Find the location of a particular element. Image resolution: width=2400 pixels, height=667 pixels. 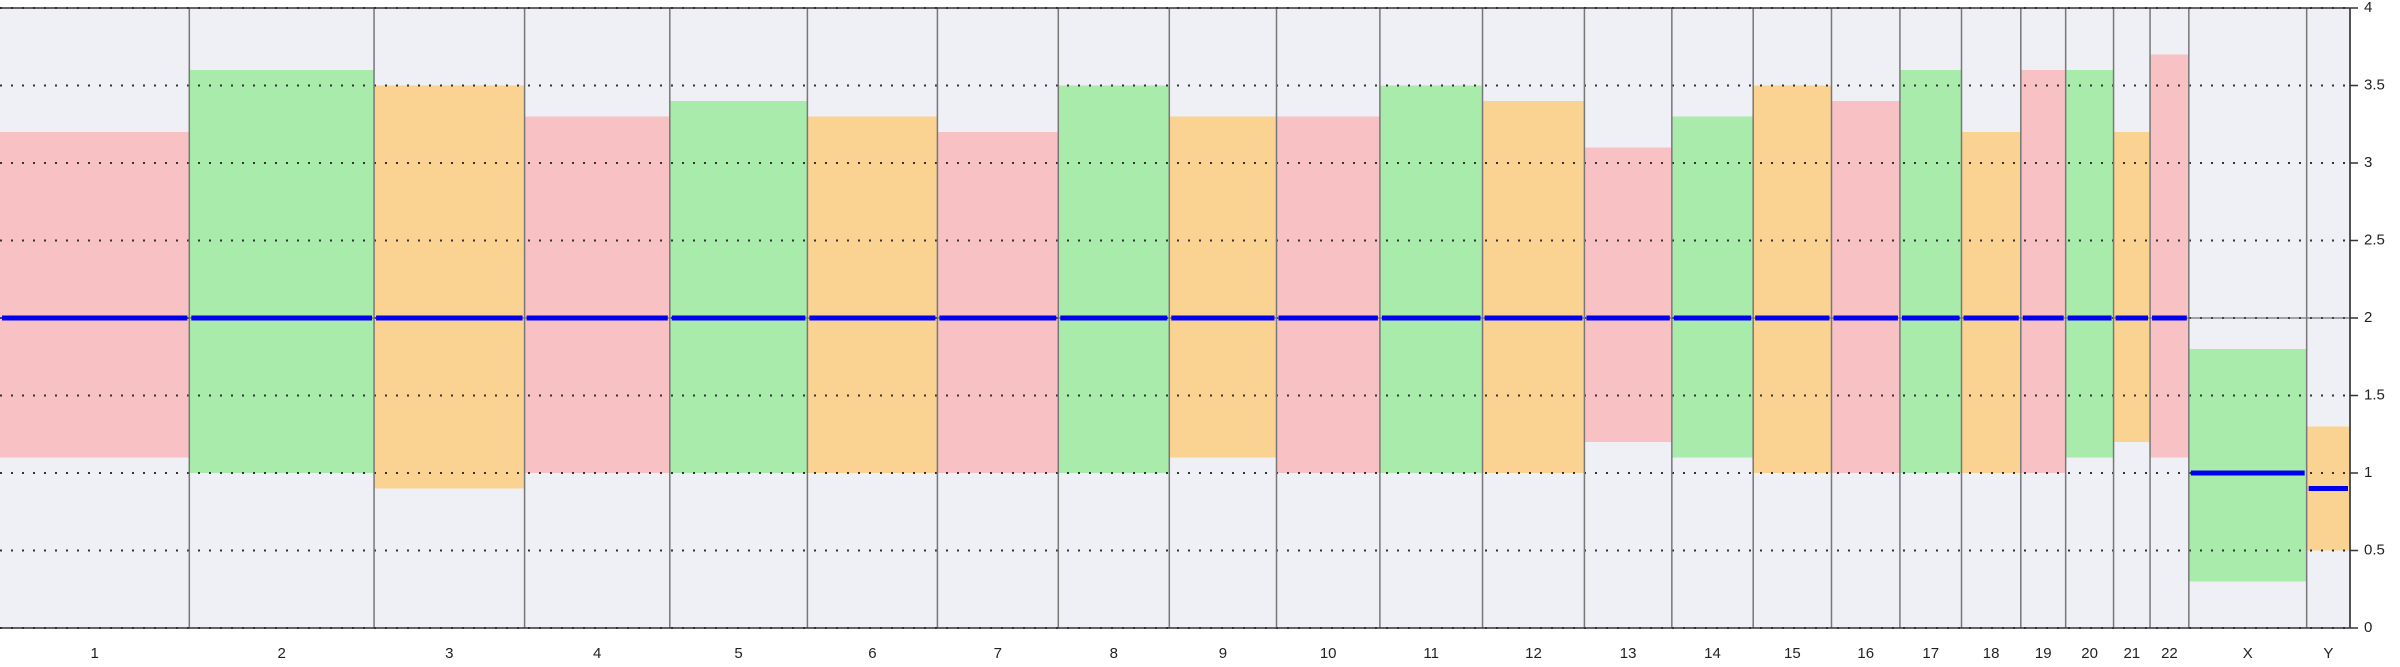

x-tick-label: 16 is located at coordinates (1865, 653).